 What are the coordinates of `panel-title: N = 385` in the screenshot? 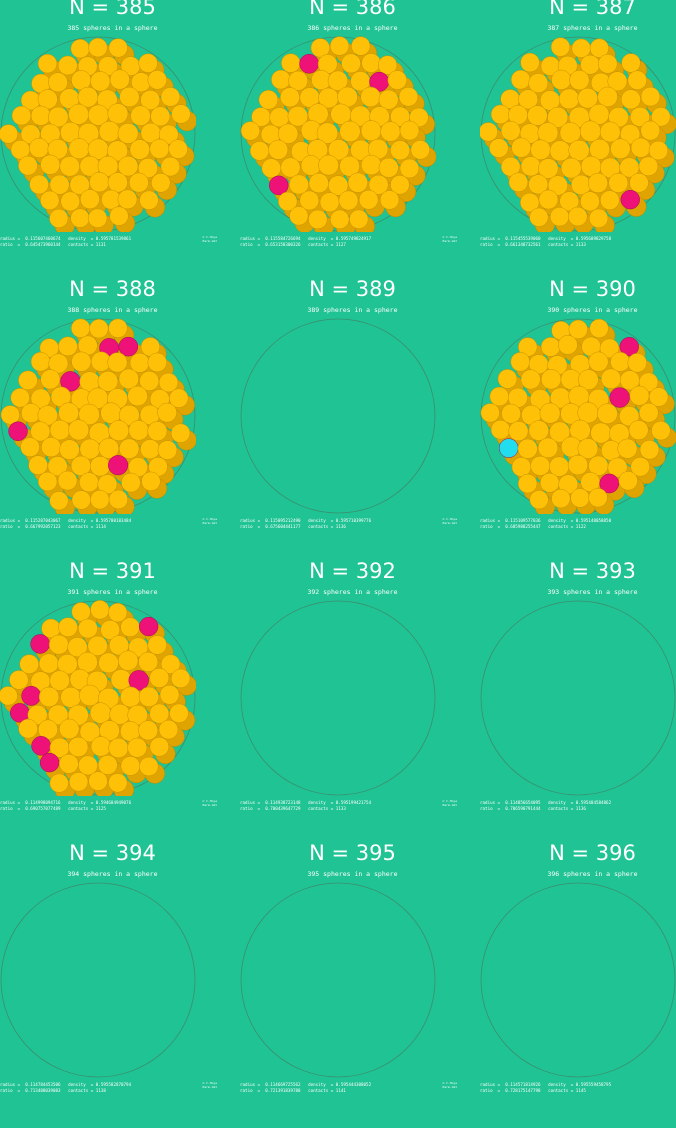 It's located at (112, 9).